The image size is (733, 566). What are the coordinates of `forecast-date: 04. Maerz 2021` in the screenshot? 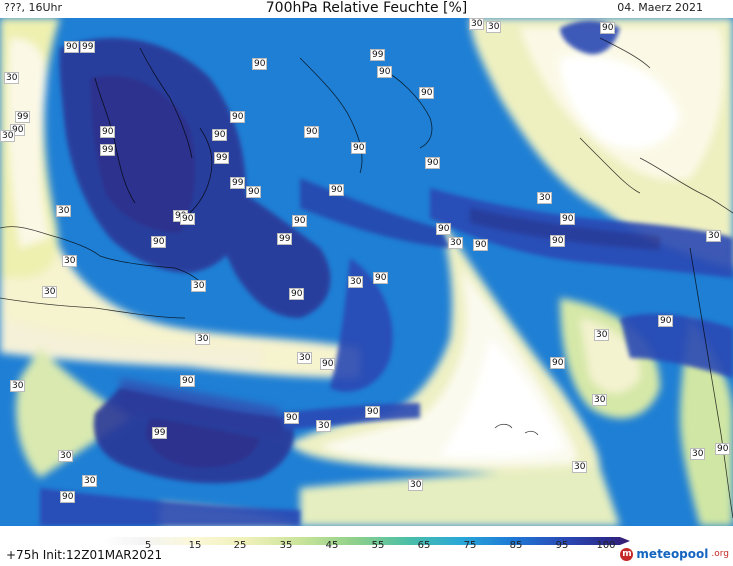 It's located at (660, 7).